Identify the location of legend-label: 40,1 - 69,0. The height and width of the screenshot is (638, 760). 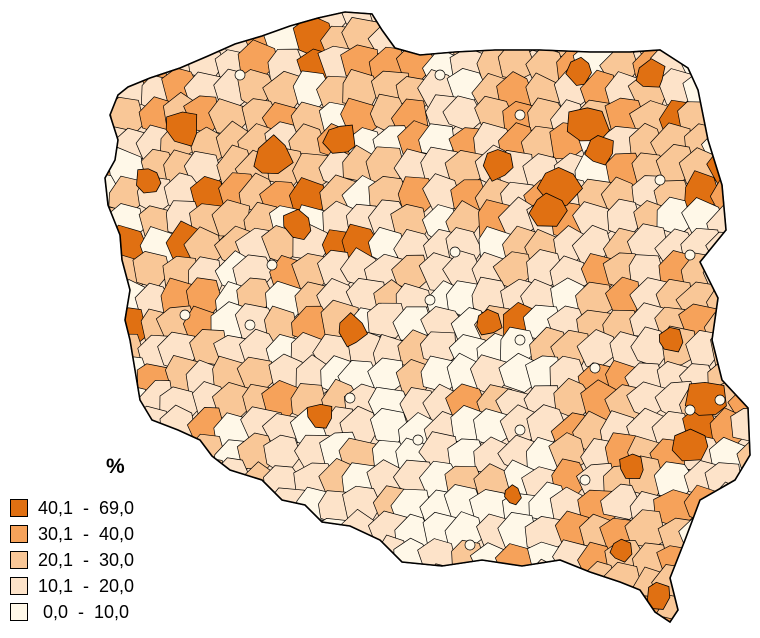
(86, 507).